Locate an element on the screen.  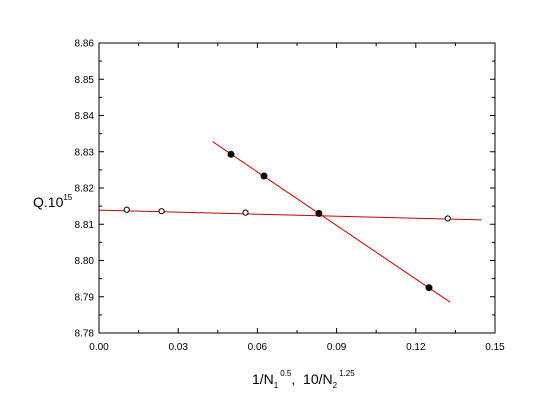
x-tick-label: 0.12 is located at coordinates (416, 347).